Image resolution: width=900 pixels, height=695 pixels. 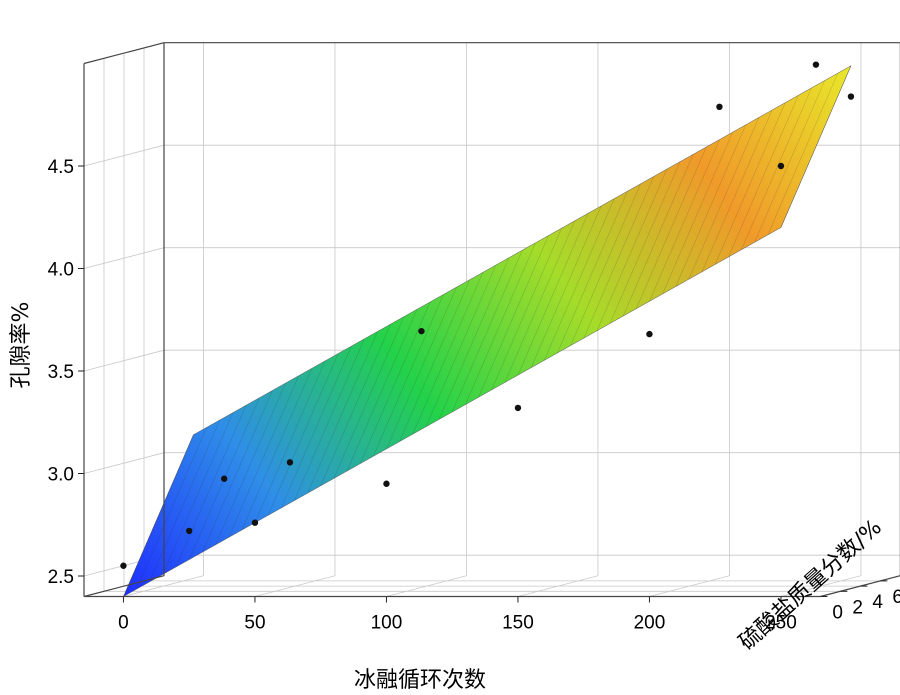 I want to click on x-tick-label: 50, so click(x=254, y=623).